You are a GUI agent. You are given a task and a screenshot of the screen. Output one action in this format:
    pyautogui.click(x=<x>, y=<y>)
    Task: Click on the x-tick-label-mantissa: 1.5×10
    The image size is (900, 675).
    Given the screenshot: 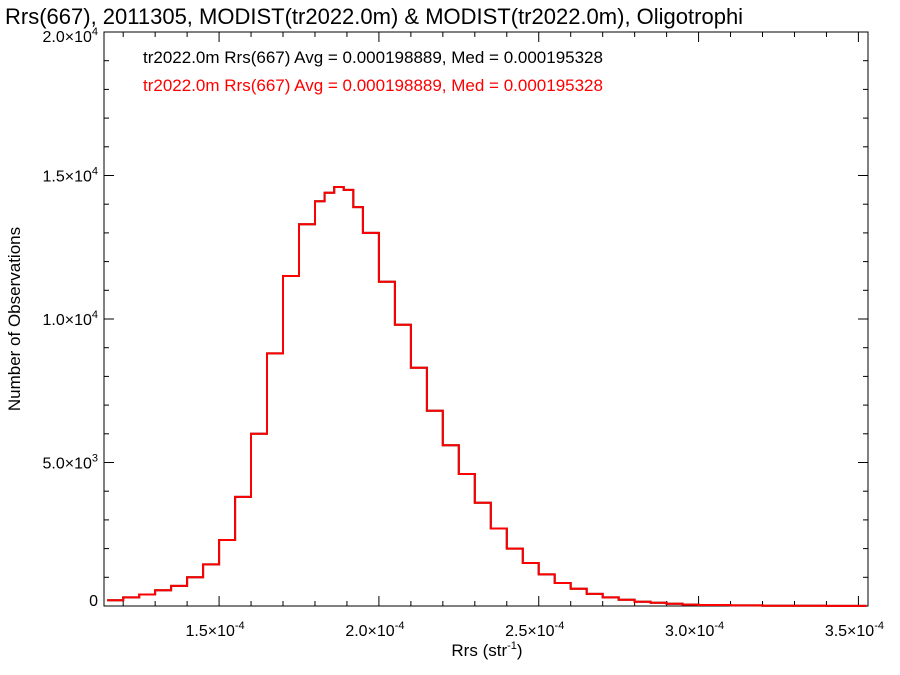 What is the action you would take?
    pyautogui.click(x=209, y=631)
    